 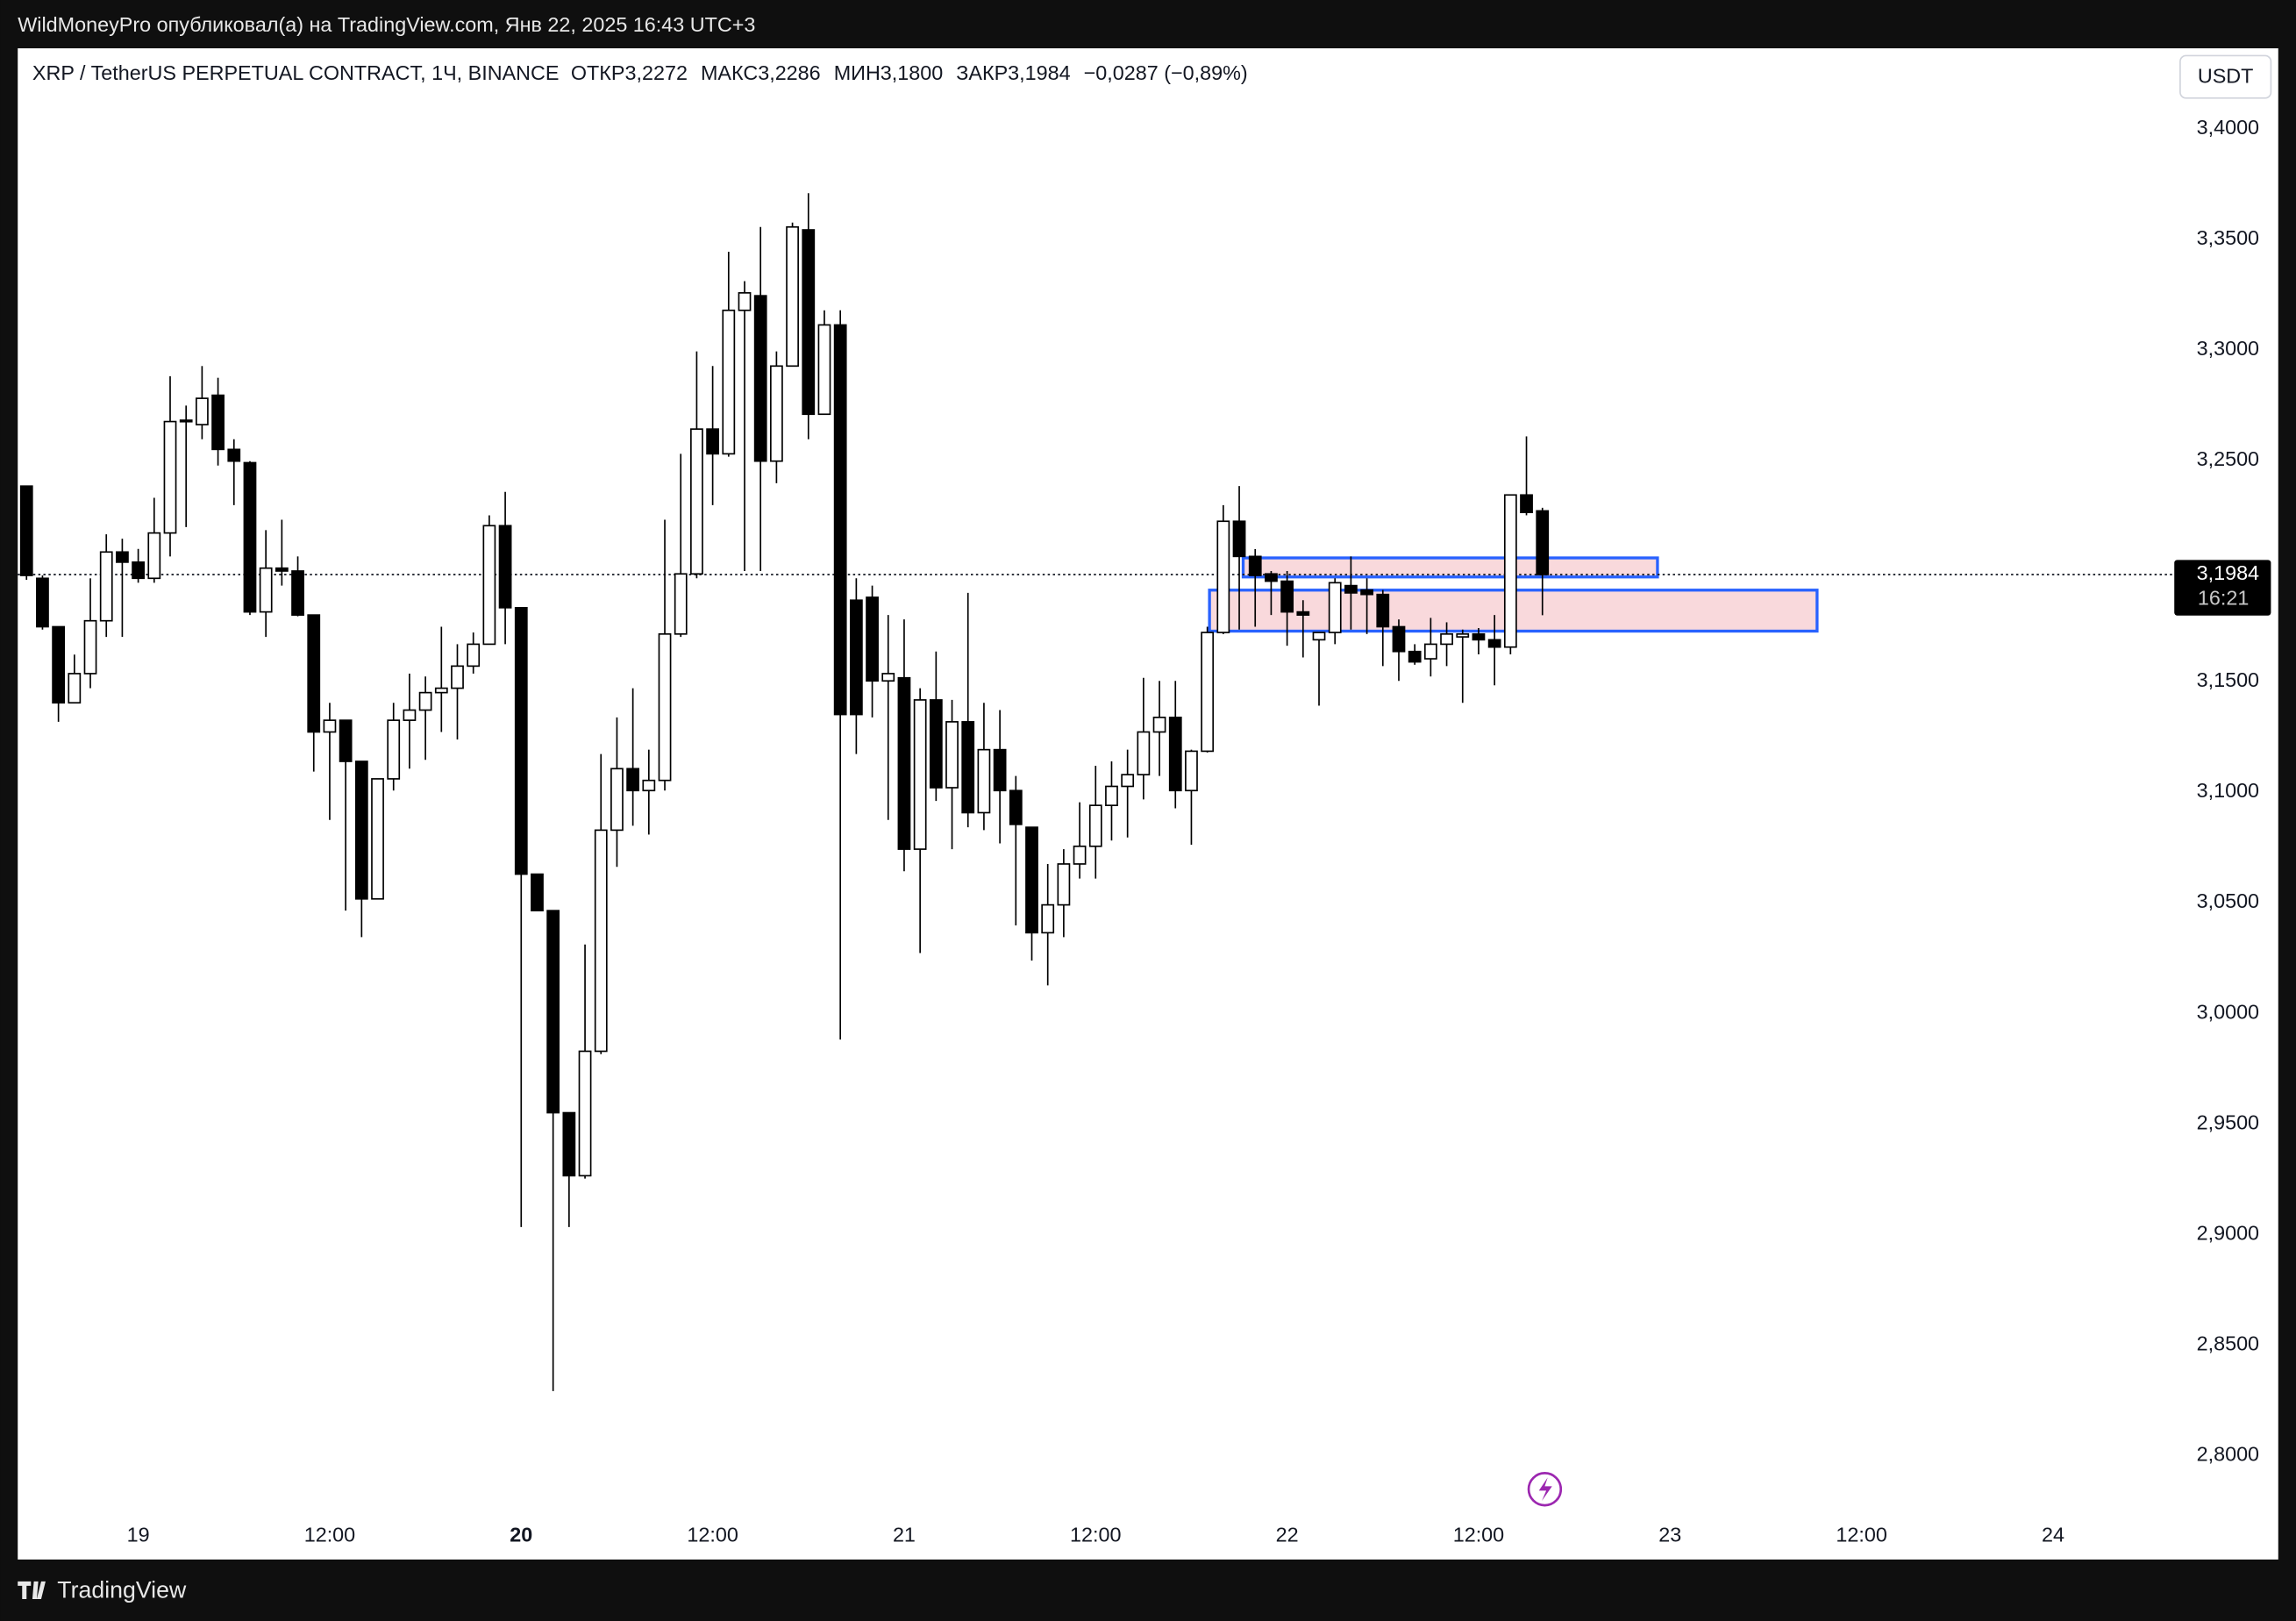 What do you see at coordinates (2228, 1453) in the screenshot?
I see `y-tick-label: 2,8000` at bounding box center [2228, 1453].